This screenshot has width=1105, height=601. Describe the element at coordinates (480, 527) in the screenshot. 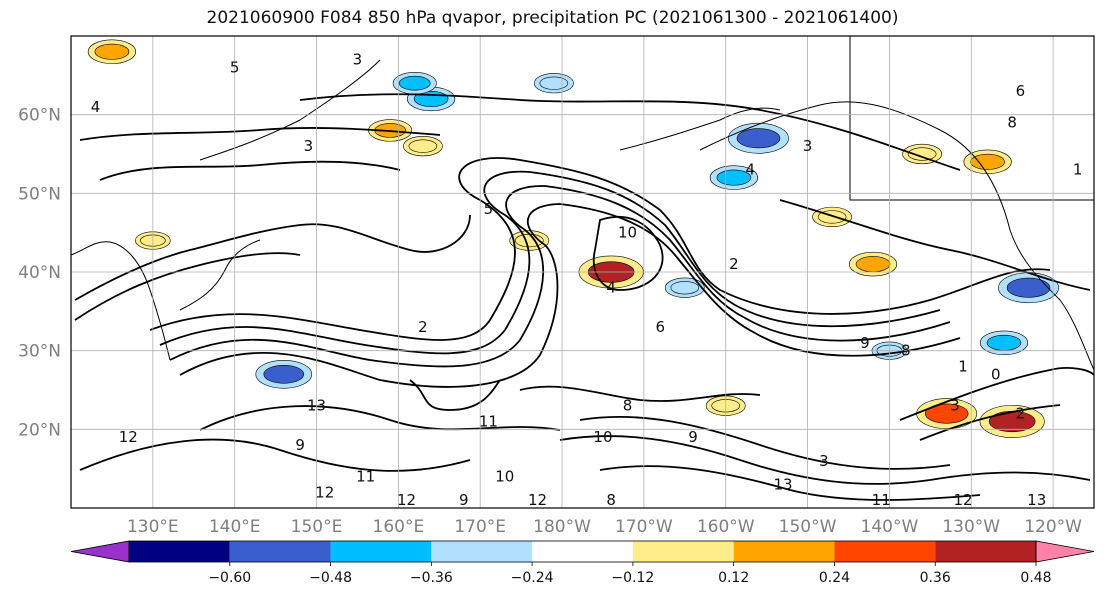

I see `longitude-label: 170°E` at that location.